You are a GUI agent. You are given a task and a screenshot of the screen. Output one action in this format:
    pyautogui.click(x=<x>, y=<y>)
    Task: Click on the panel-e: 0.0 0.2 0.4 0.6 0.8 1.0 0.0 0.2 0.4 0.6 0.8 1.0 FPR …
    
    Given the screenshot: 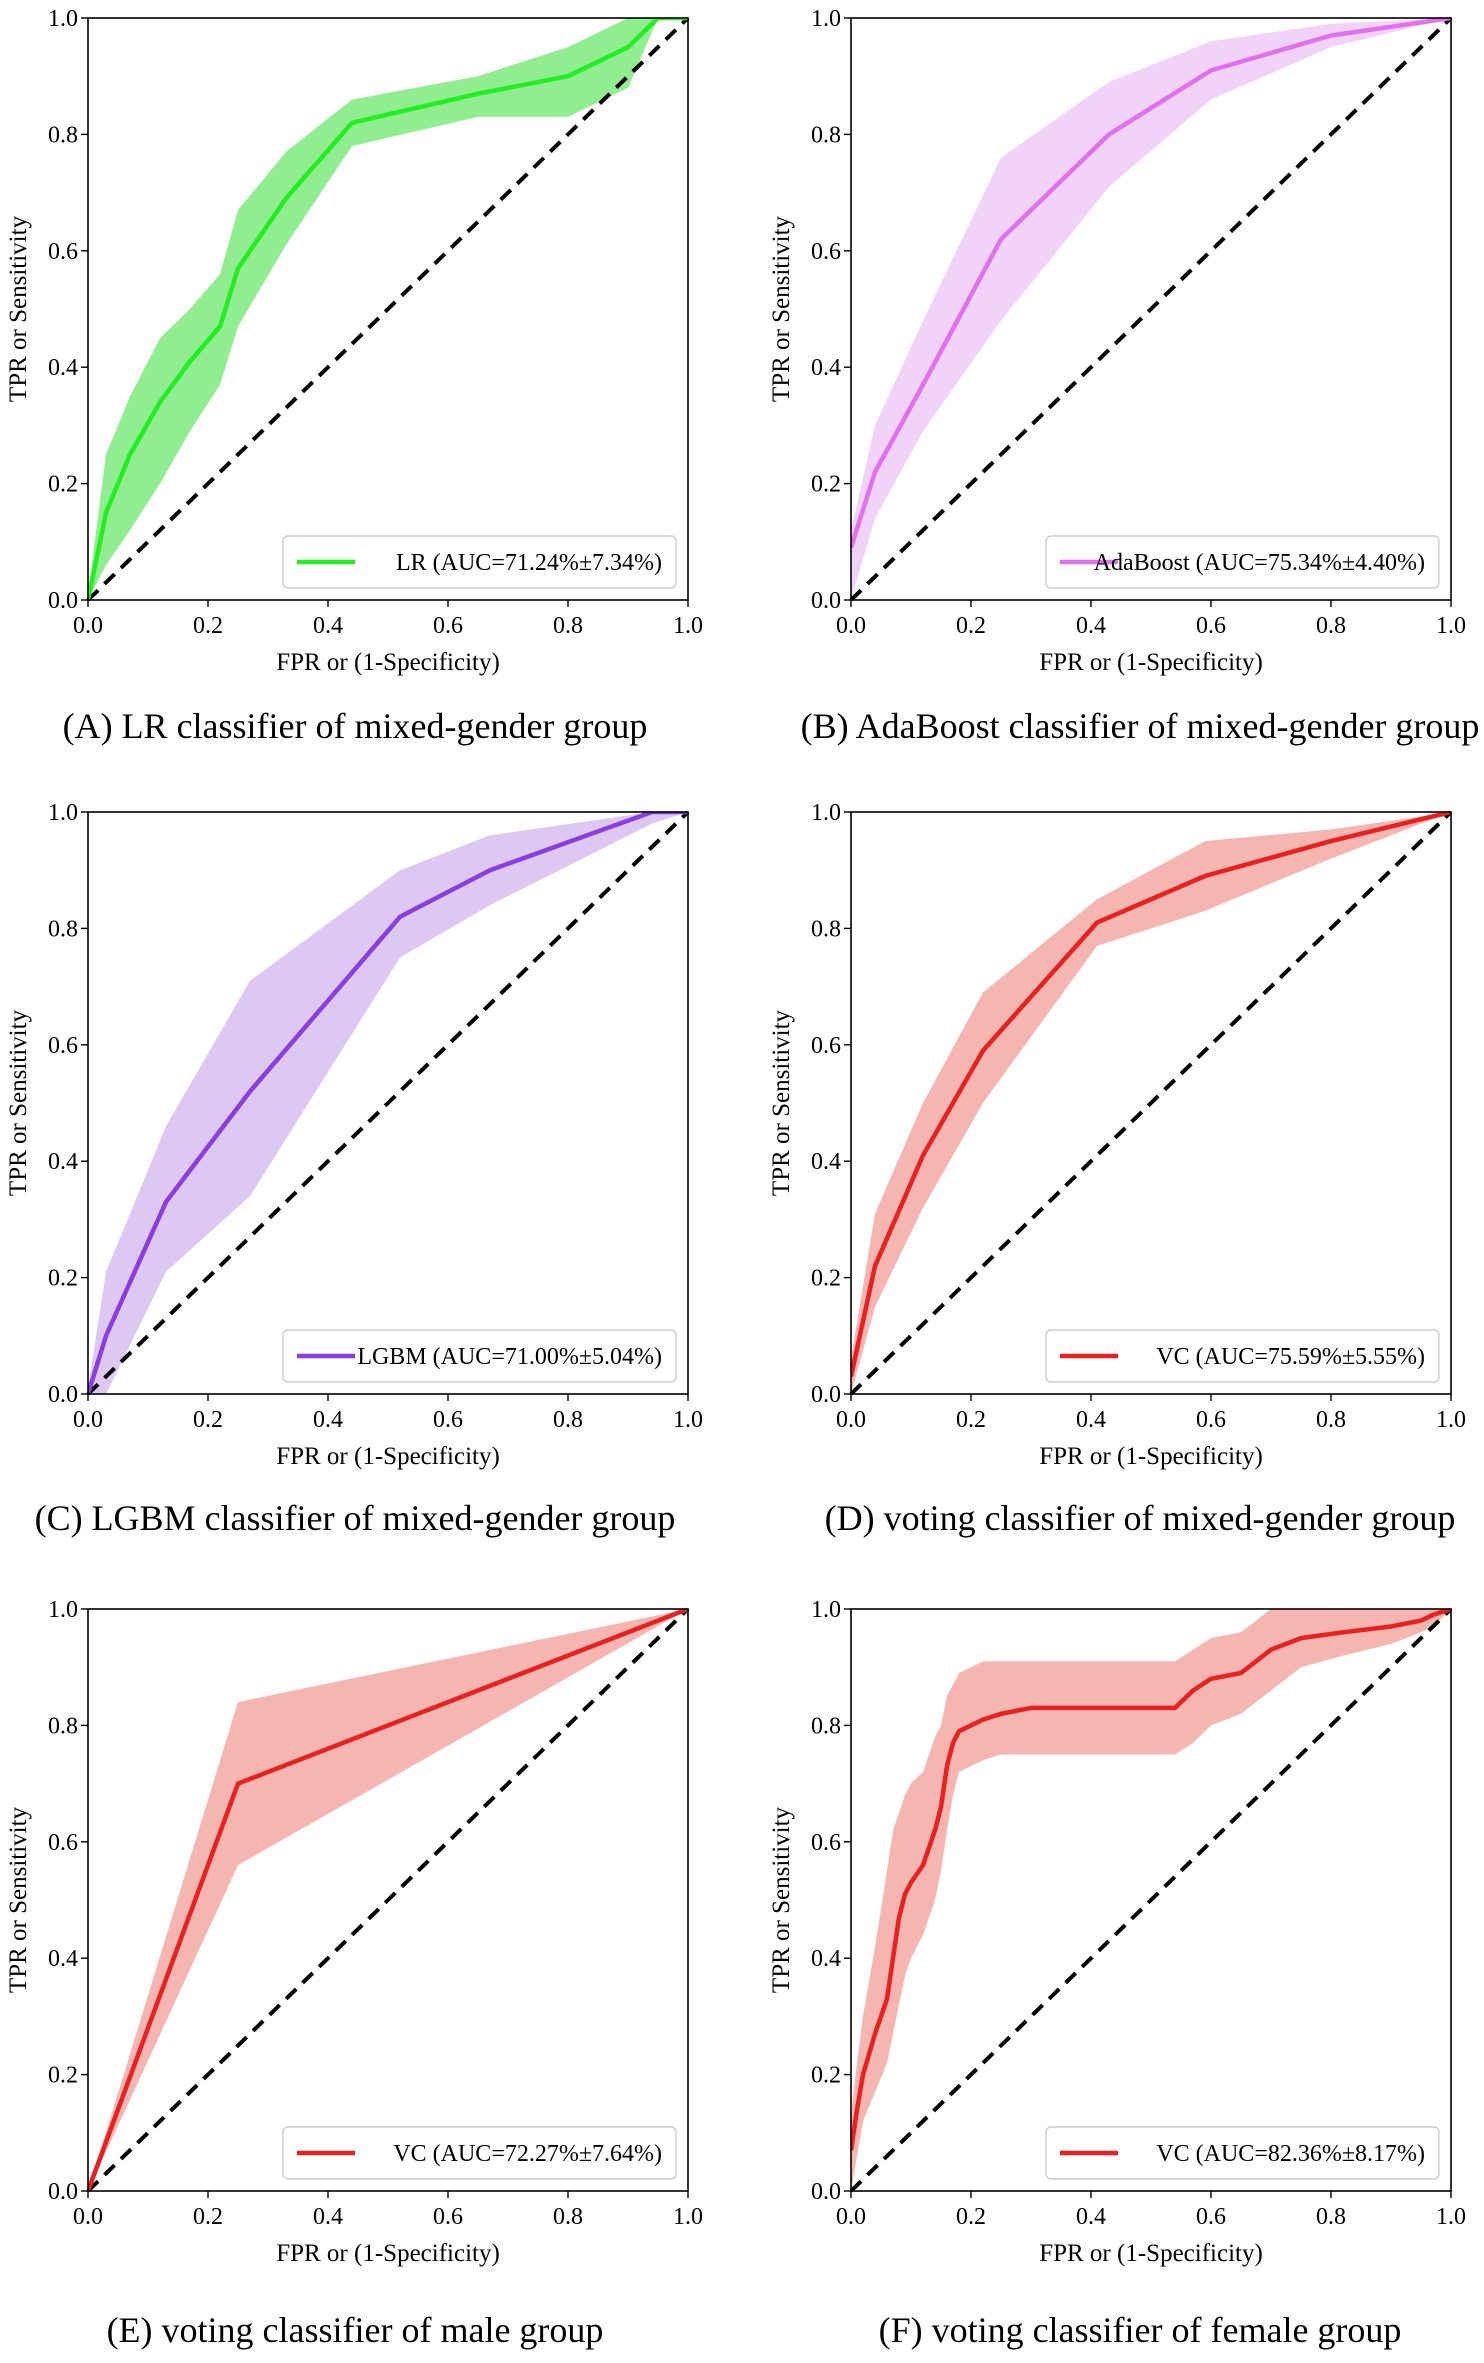 What is the action you would take?
    pyautogui.click(x=354, y=1973)
    